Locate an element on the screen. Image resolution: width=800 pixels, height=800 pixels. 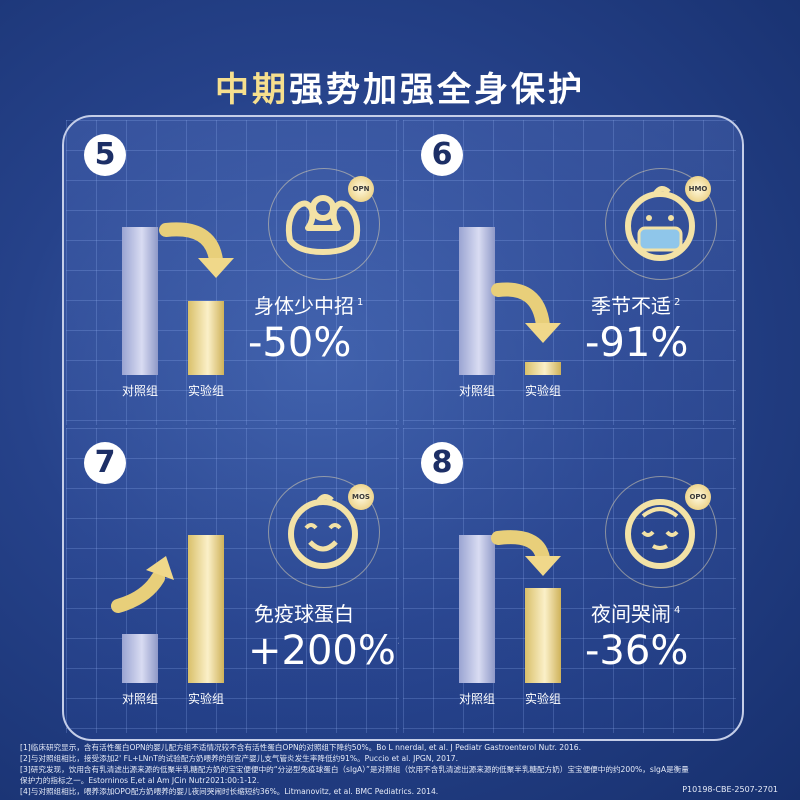
metric-value: +200%3 is located at coordinates (323, 651).